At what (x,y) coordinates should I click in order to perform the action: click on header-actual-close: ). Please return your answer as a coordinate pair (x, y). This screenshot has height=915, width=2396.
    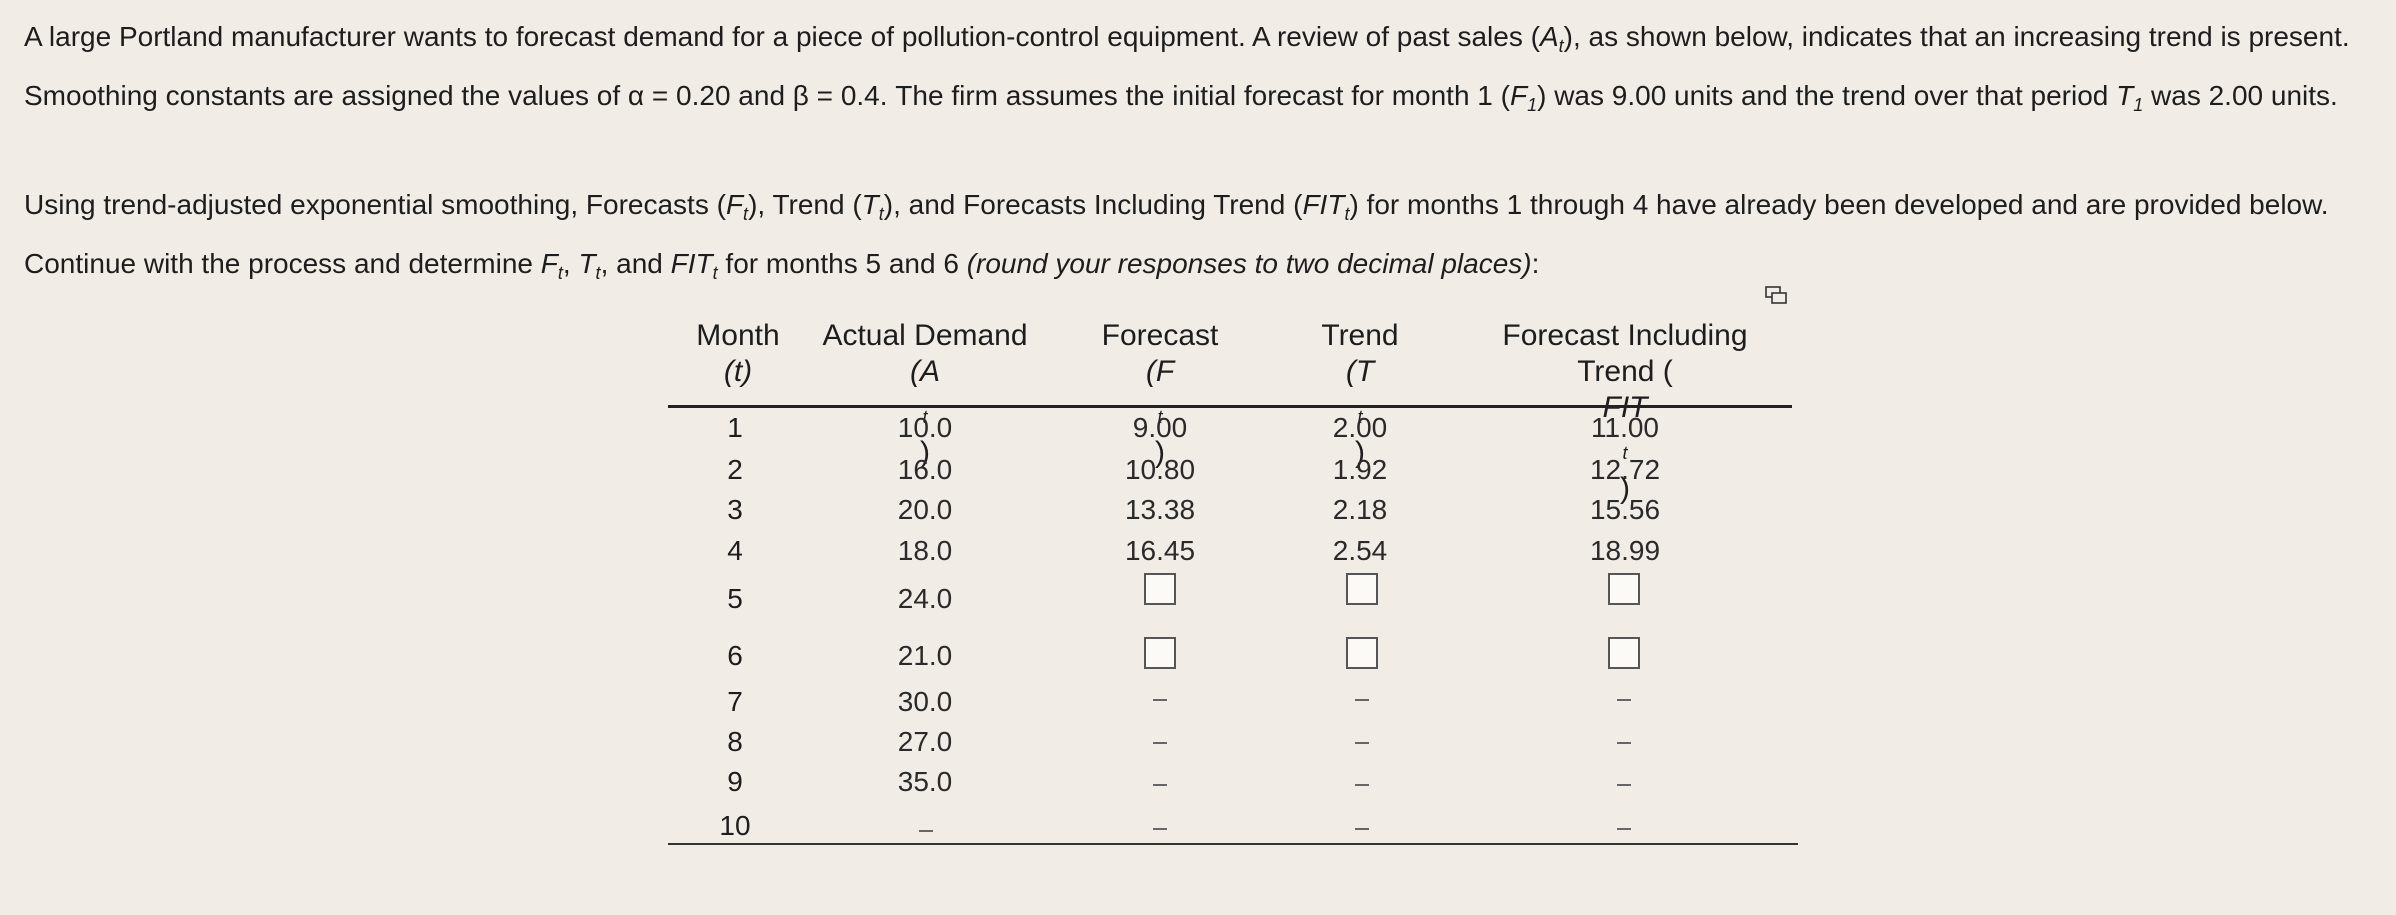
    Looking at the image, I should click on (925, 452).